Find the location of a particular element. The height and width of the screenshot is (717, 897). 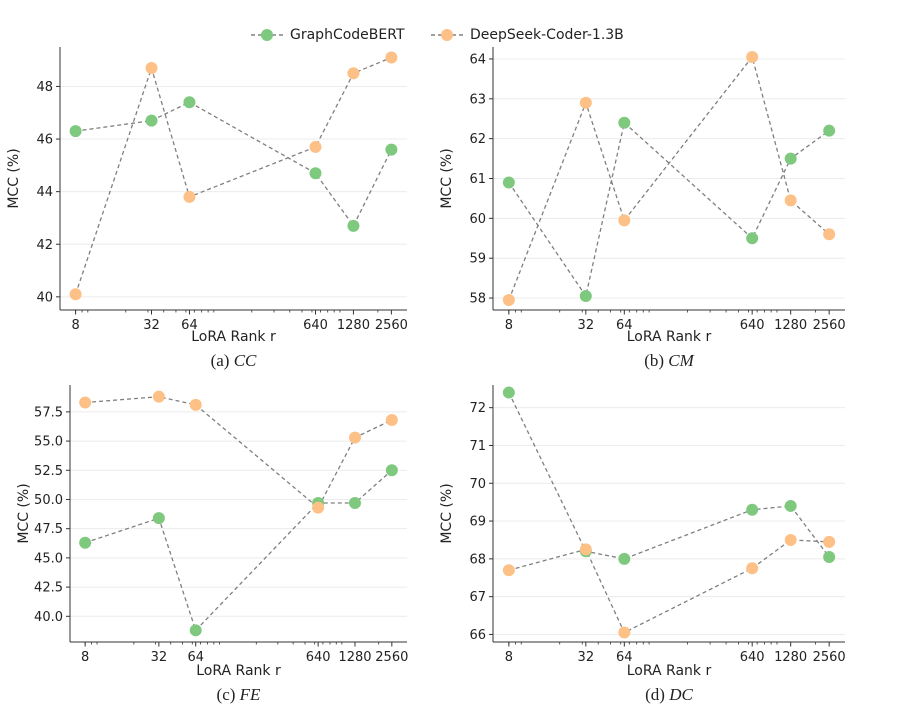

legend-label-deepseek: DeepSeek-Coder-1.3B is located at coordinates (547, 35).